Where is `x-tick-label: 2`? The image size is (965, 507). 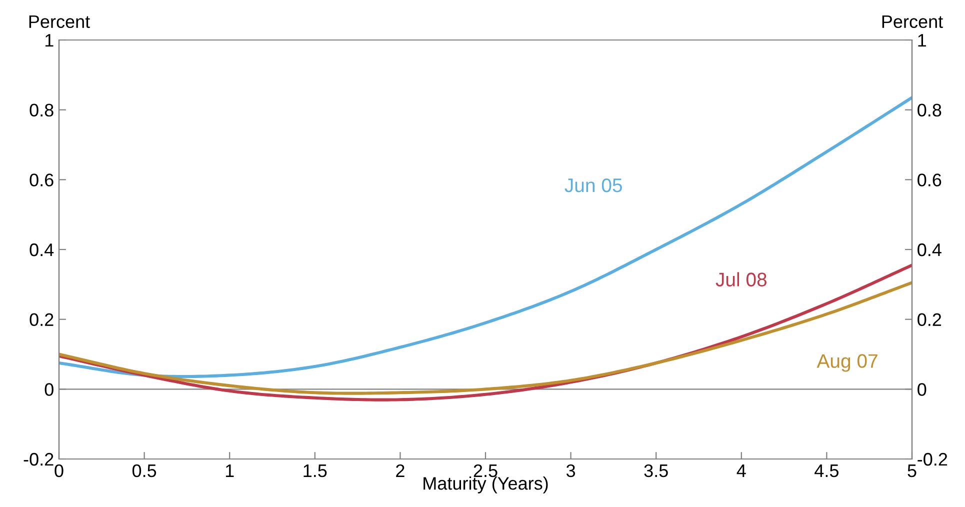 x-tick-label: 2 is located at coordinates (400, 470).